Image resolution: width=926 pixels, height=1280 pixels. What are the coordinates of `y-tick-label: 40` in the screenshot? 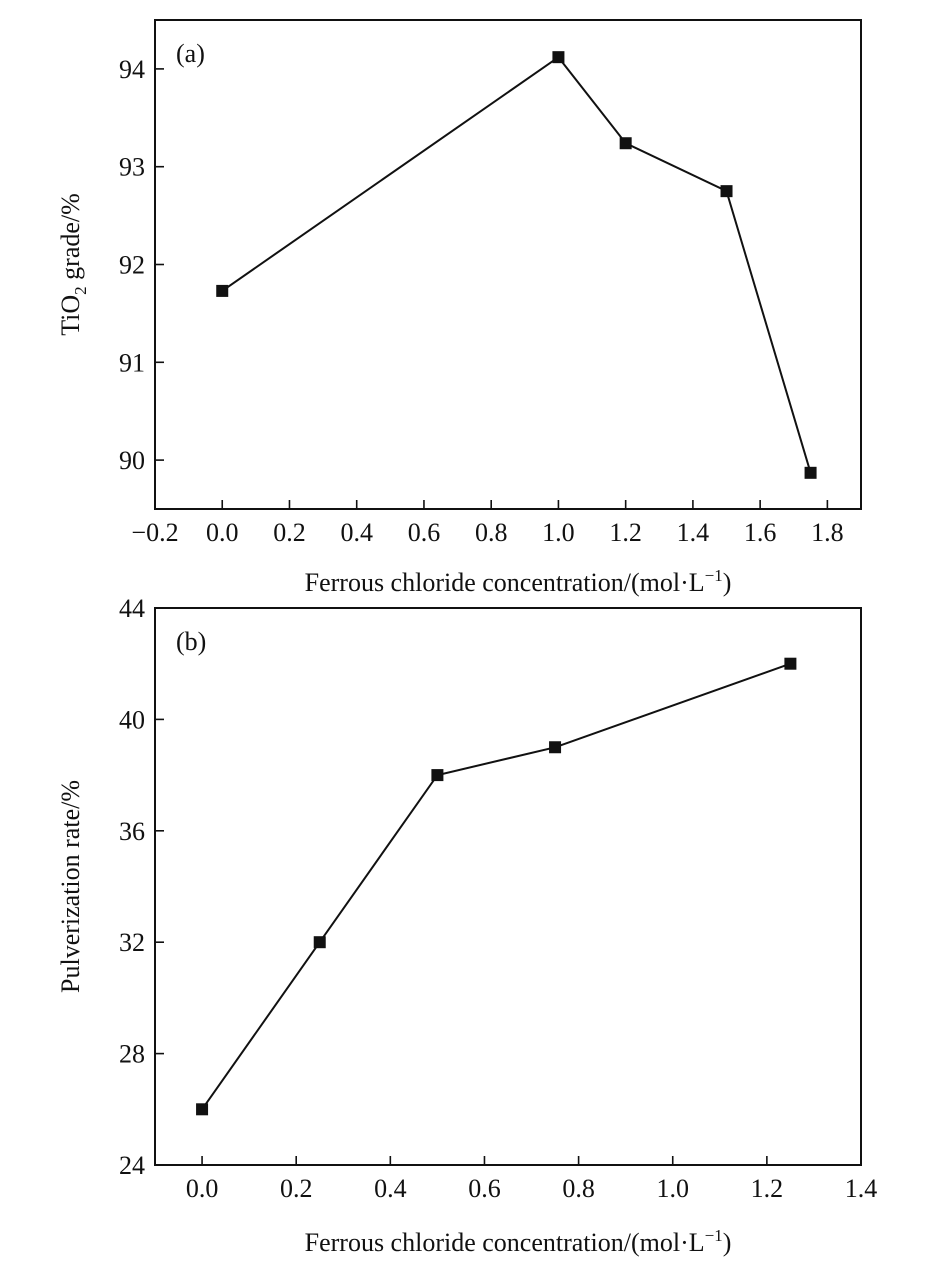 It's located at (132, 719).